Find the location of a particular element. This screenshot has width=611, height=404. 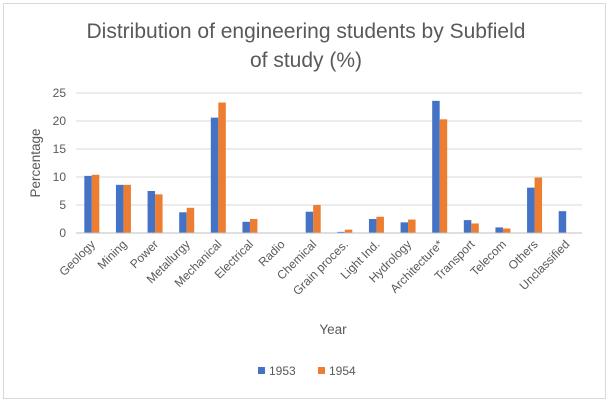

legend-swatch-1954 is located at coordinates (321, 370).